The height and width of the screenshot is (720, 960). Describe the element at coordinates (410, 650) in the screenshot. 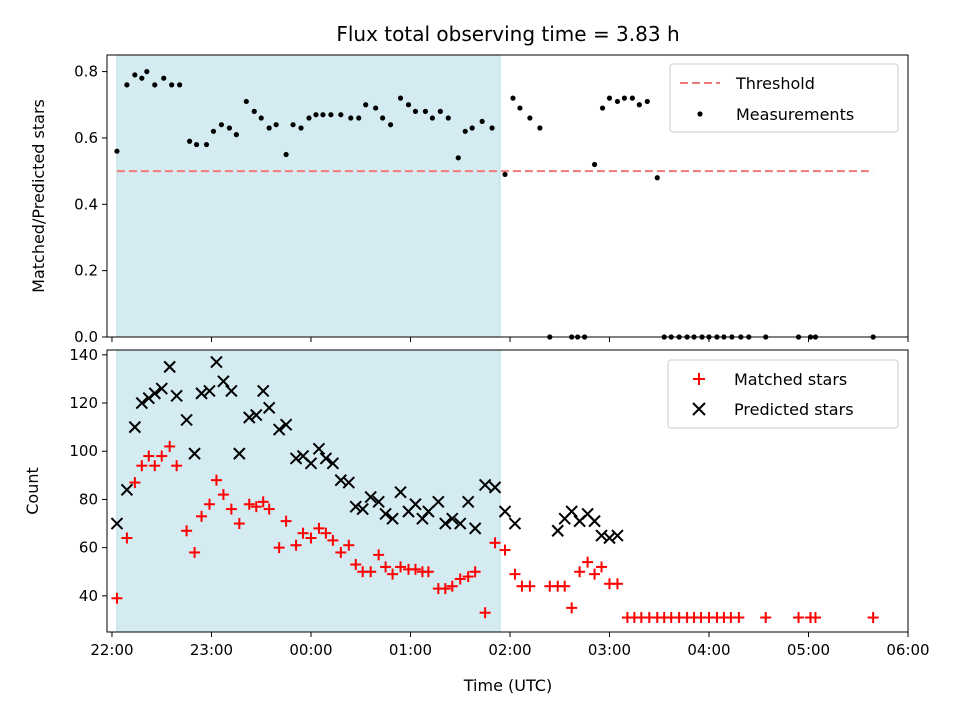

I see `x-tick-label: 01:00` at that location.